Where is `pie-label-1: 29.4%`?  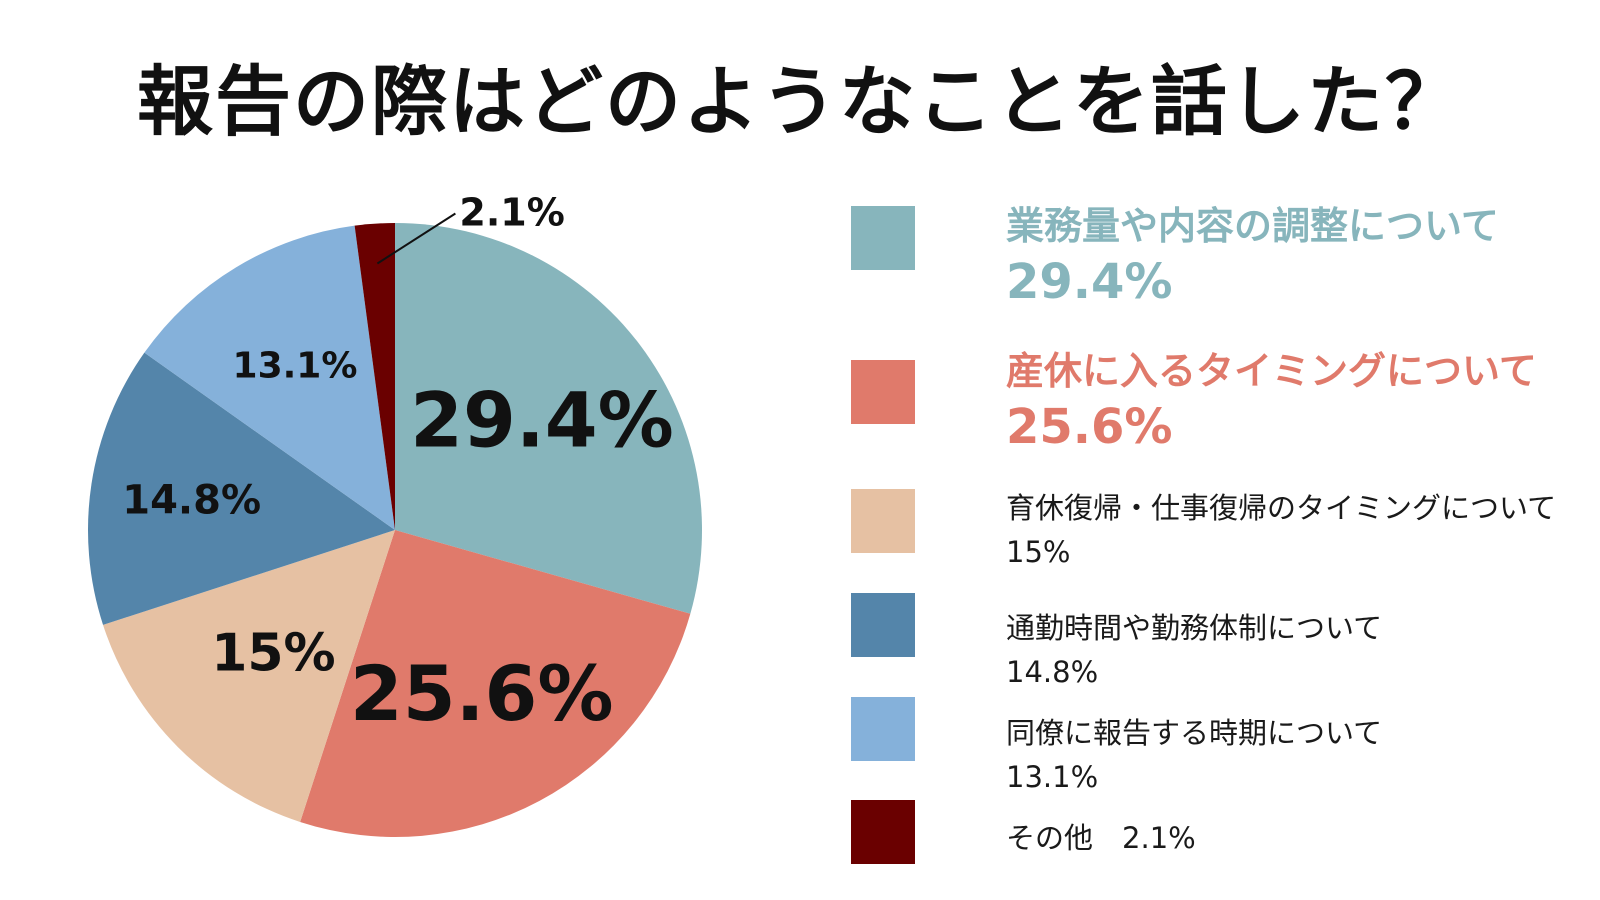 pie-label-1: 29.4% is located at coordinates (542, 419).